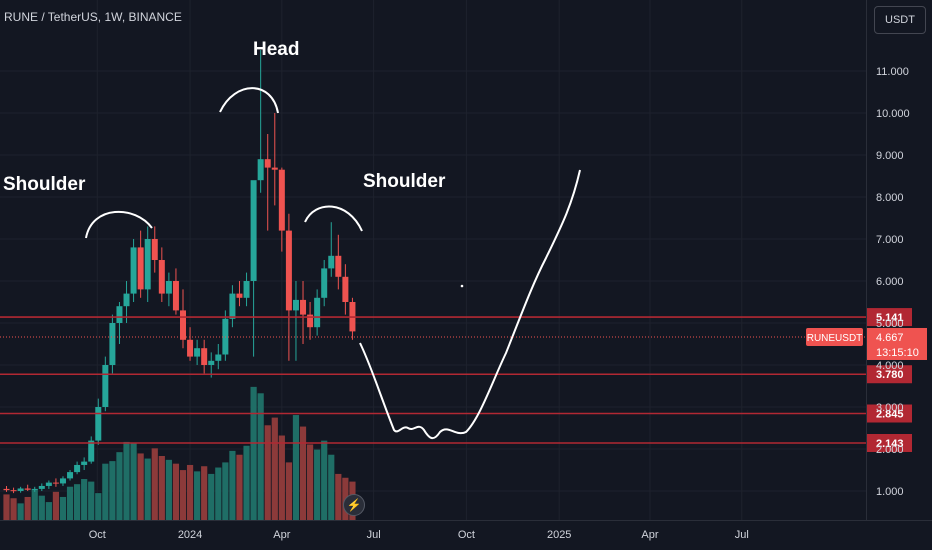  I want to click on price-tick-label: 6.000, so click(890, 282).